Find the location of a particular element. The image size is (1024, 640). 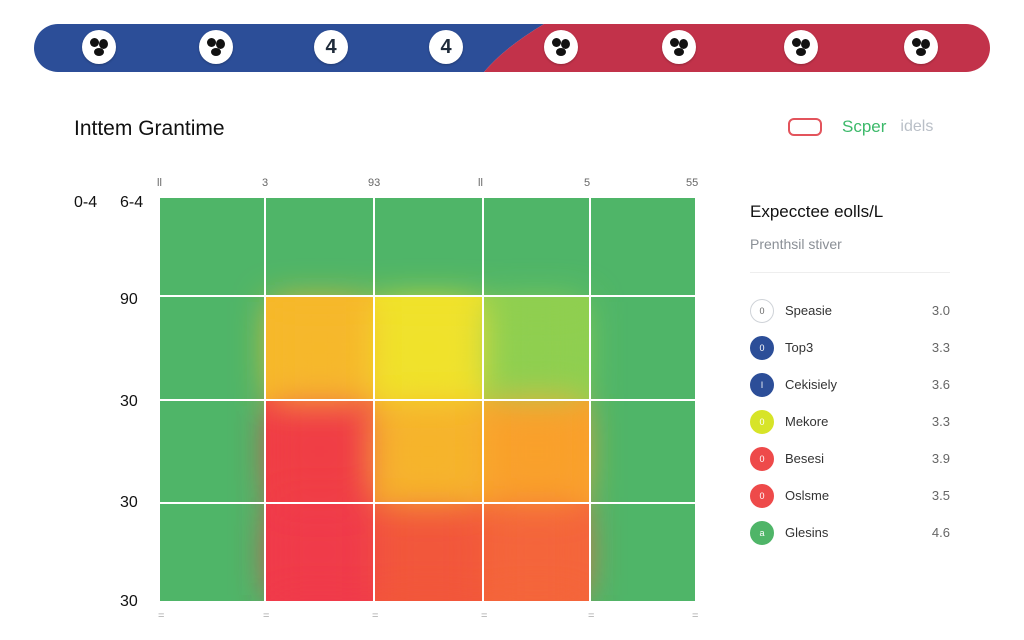

legend-swatch is located at coordinates (805, 127).